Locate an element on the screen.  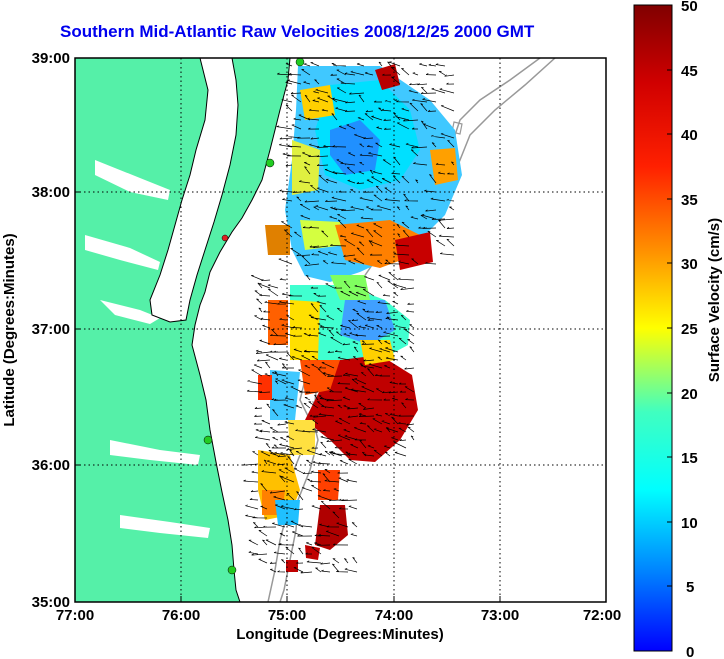
y-tick-label: 35:00 is located at coordinates (51, 602).